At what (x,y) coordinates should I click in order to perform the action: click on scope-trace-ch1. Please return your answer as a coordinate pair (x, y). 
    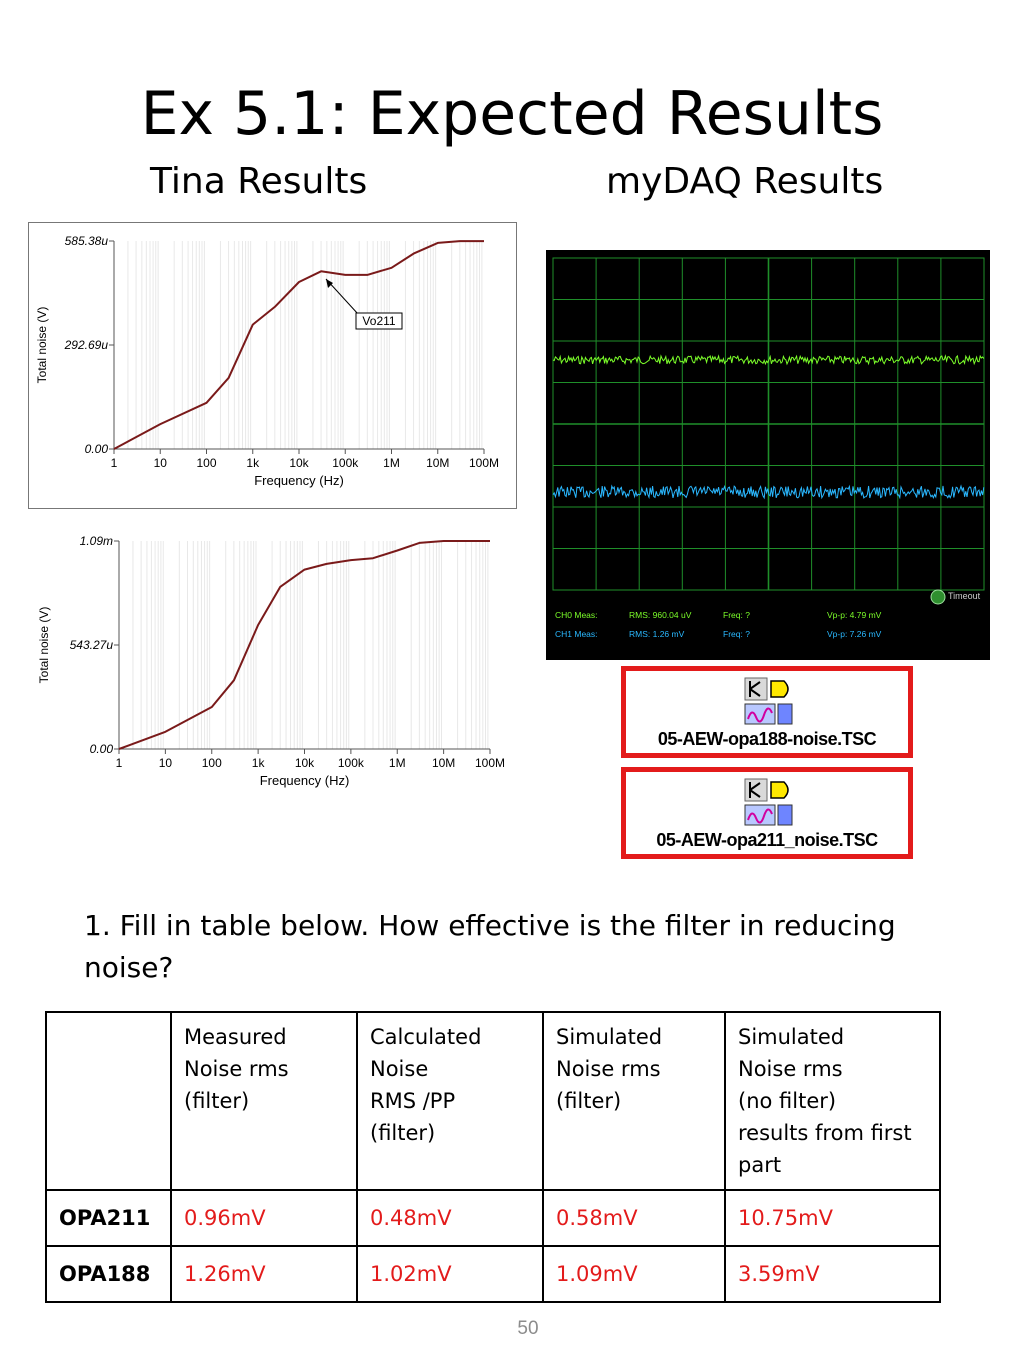
    Looking at the image, I should click on (768, 492).